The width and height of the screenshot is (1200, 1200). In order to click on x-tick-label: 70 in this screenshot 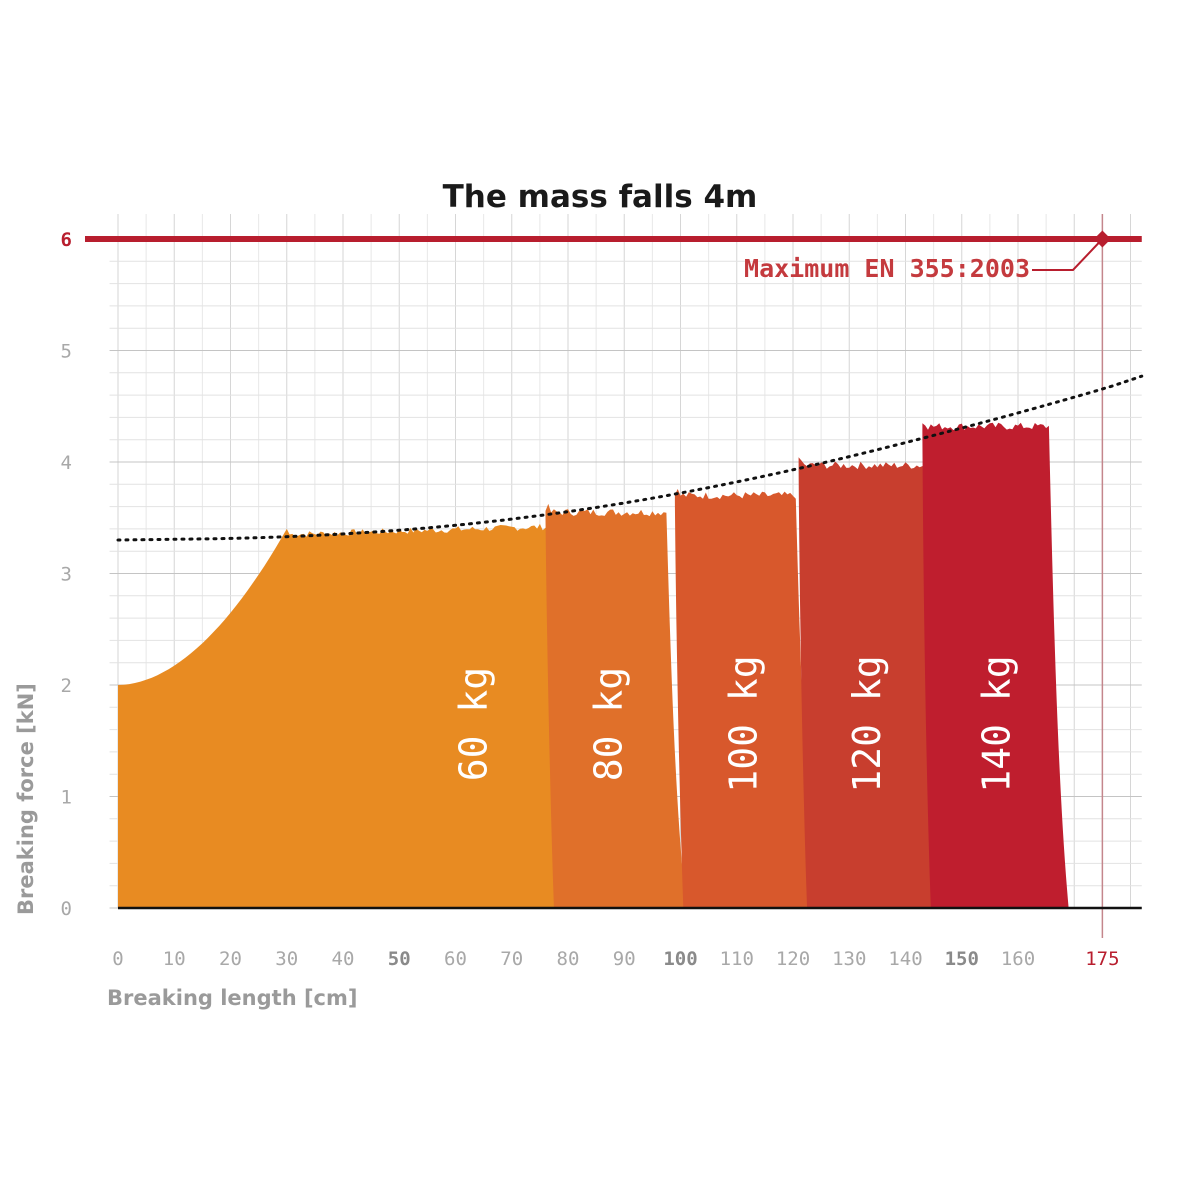, I will do `click(511, 959)`.